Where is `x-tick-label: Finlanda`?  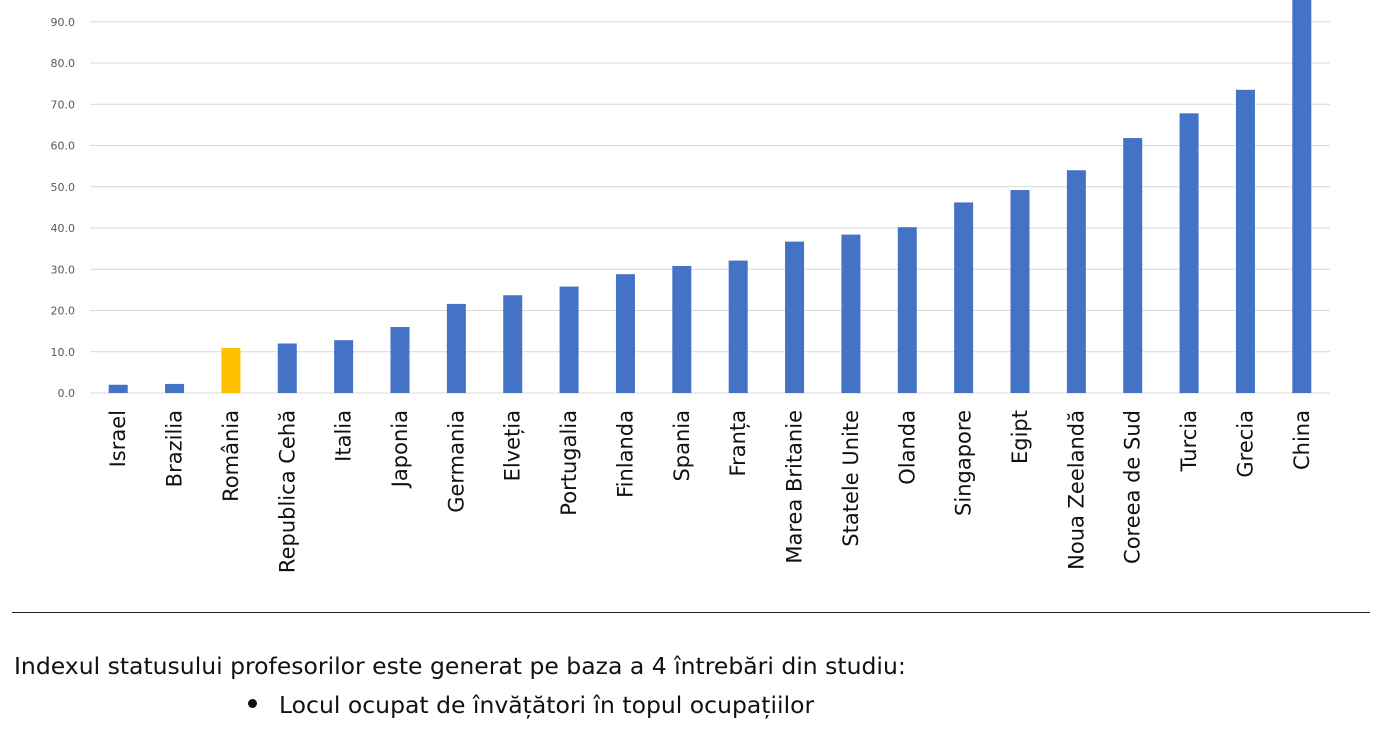
x-tick-label: Finlanda is located at coordinates (625, 454).